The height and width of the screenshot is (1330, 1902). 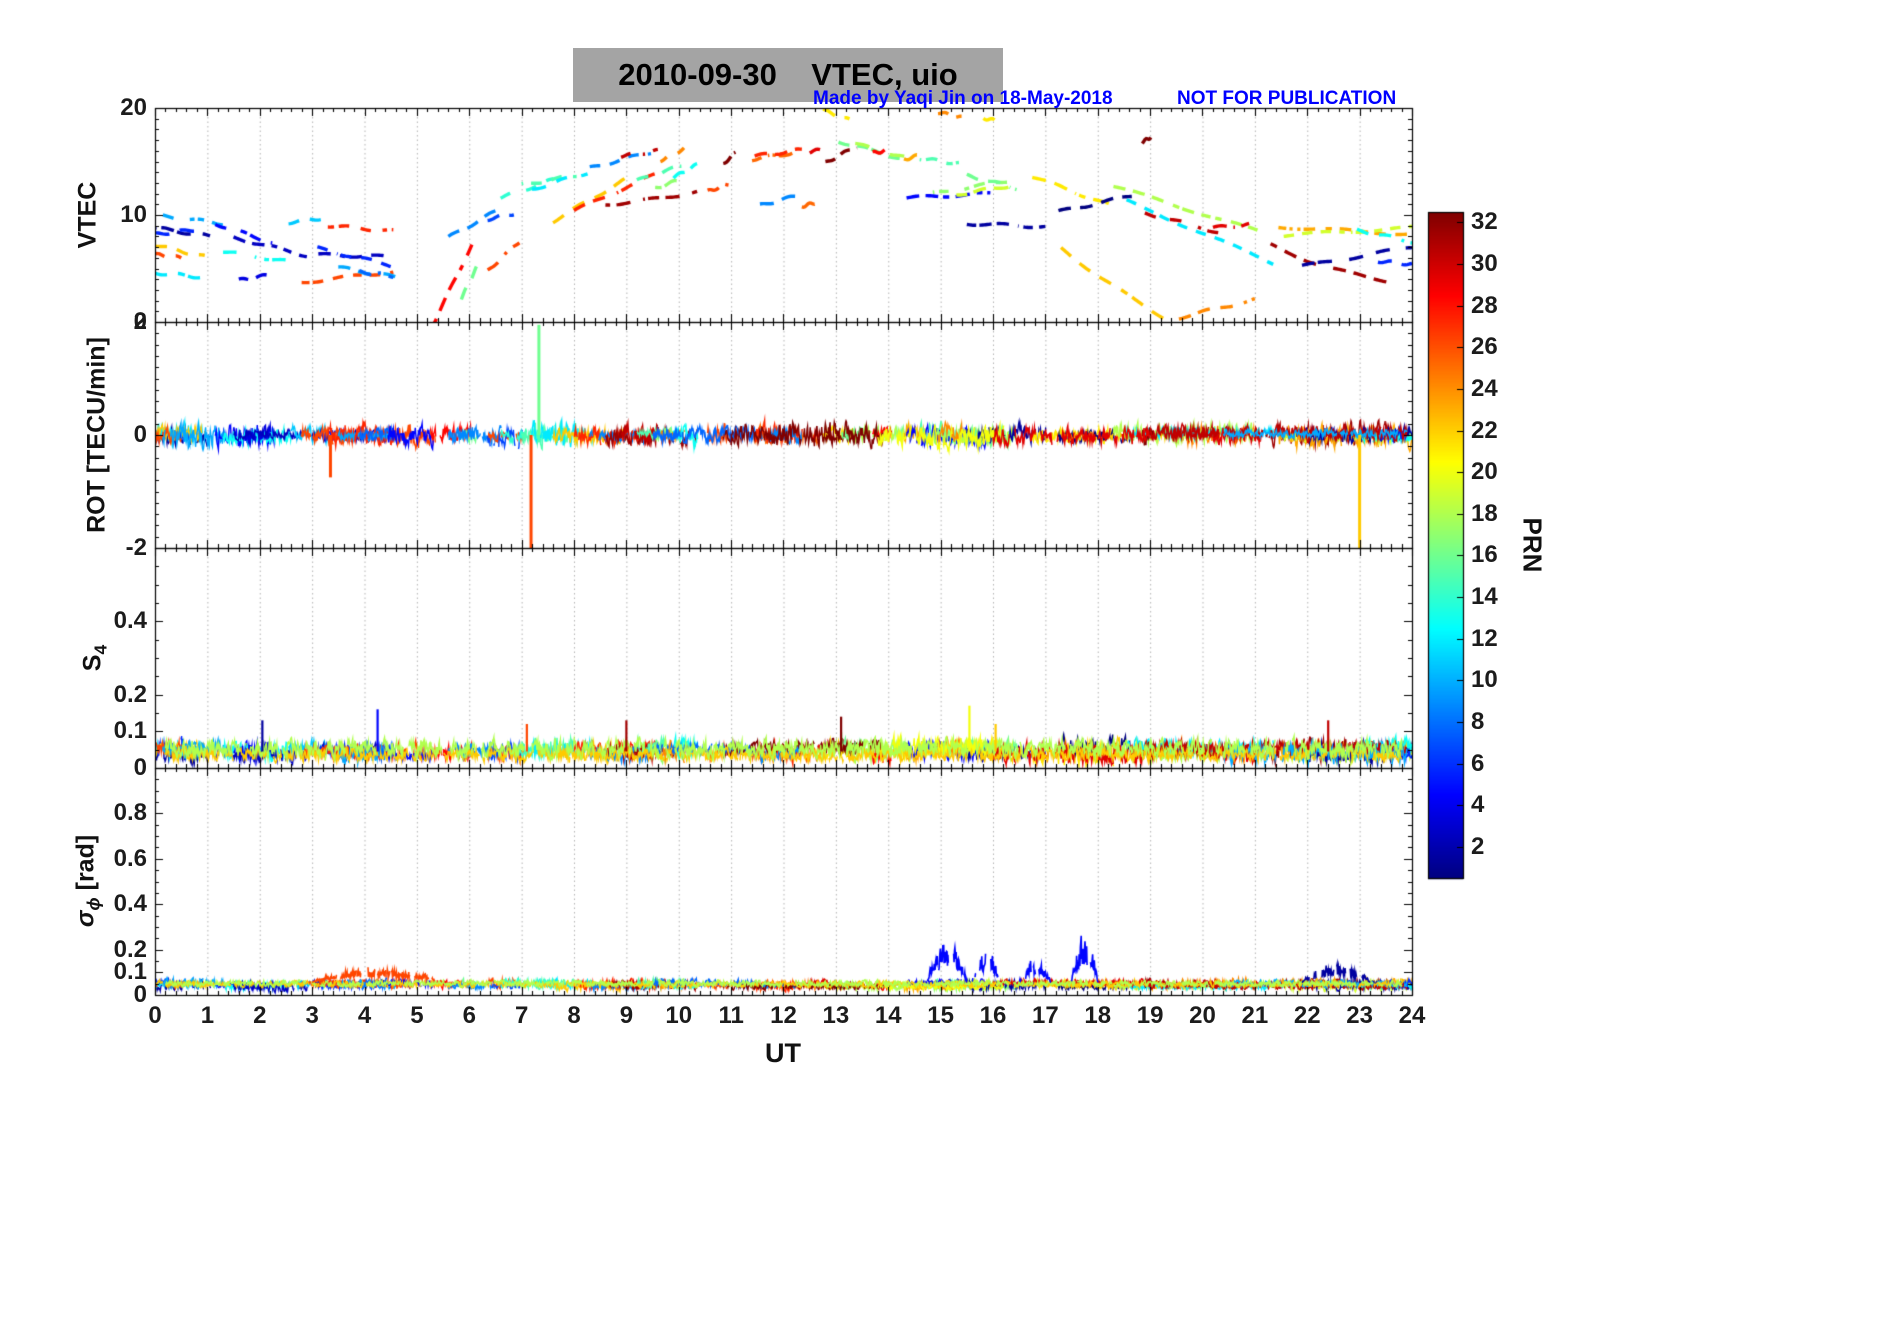 I want to click on x-tick-label: 6, so click(x=469, y=1015).